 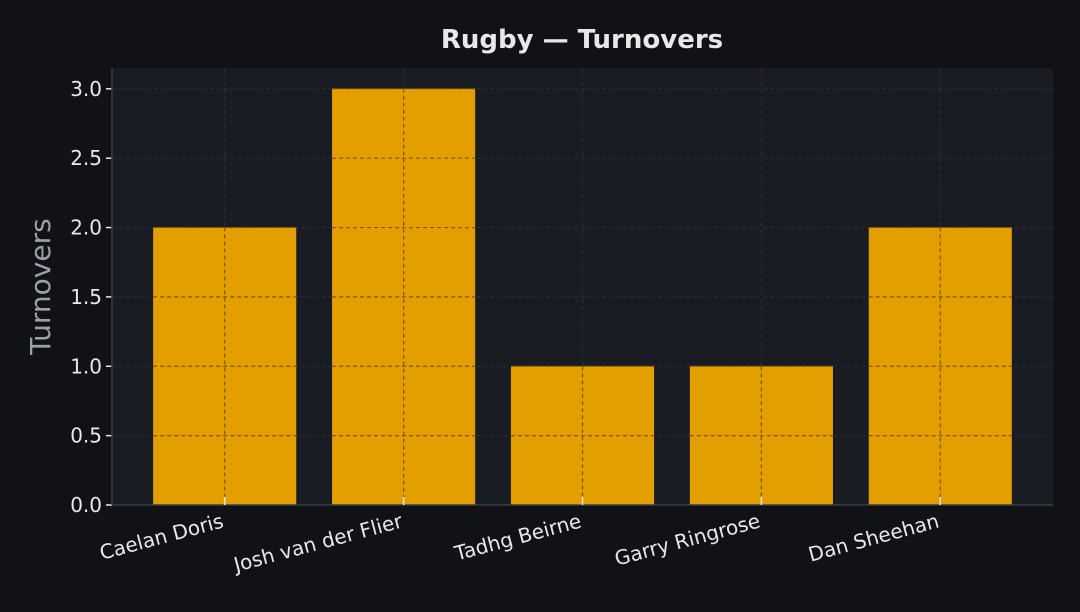 What do you see at coordinates (874, 538) in the screenshot?
I see `x-tick-label: Dan Sheehan` at bounding box center [874, 538].